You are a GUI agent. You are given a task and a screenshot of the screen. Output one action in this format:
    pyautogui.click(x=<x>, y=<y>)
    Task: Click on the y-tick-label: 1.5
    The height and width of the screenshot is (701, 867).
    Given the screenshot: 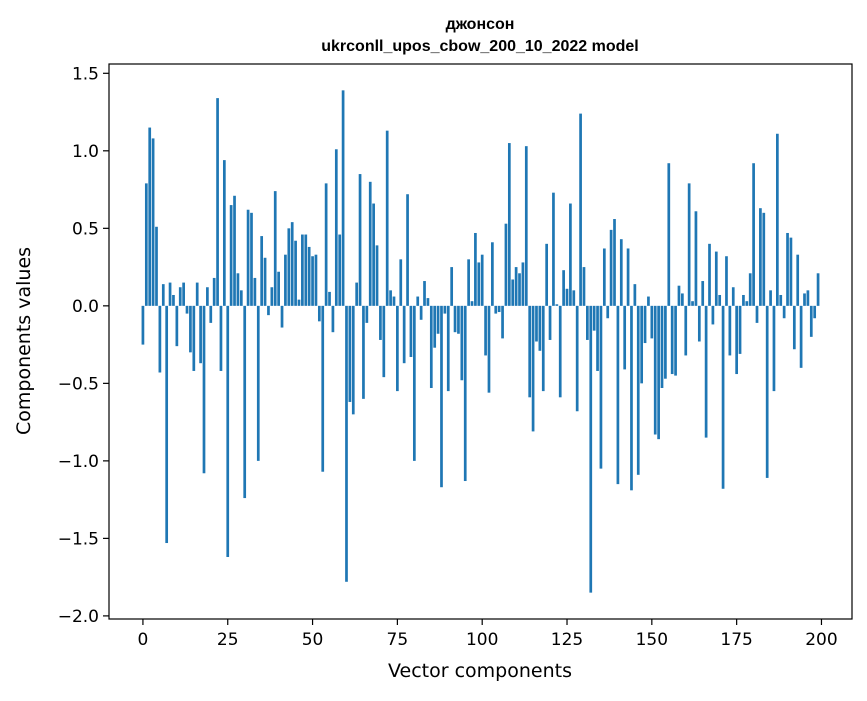 What is the action you would take?
    pyautogui.click(x=85, y=74)
    